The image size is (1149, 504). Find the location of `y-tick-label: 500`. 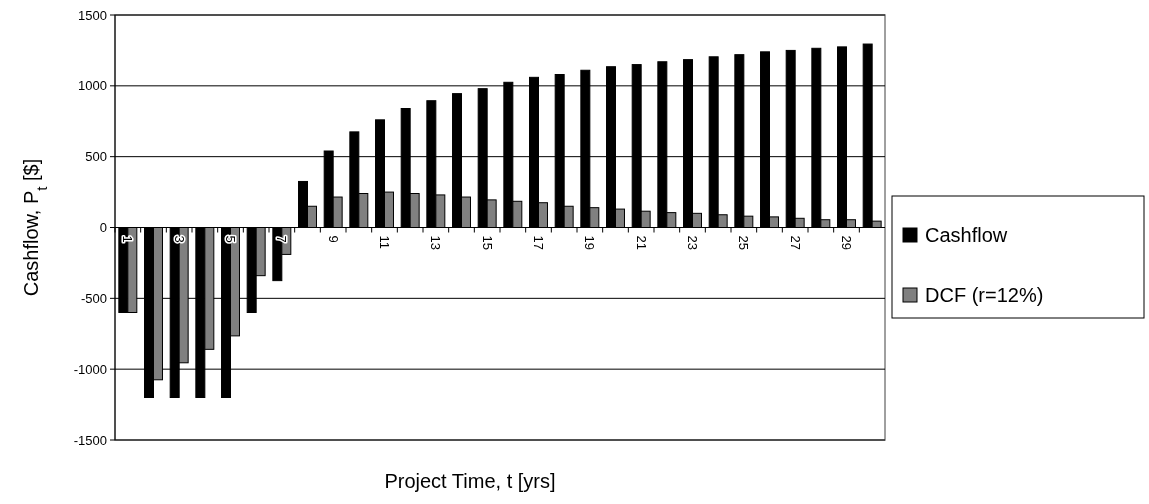

y-tick-label: 500 is located at coordinates (96, 157).